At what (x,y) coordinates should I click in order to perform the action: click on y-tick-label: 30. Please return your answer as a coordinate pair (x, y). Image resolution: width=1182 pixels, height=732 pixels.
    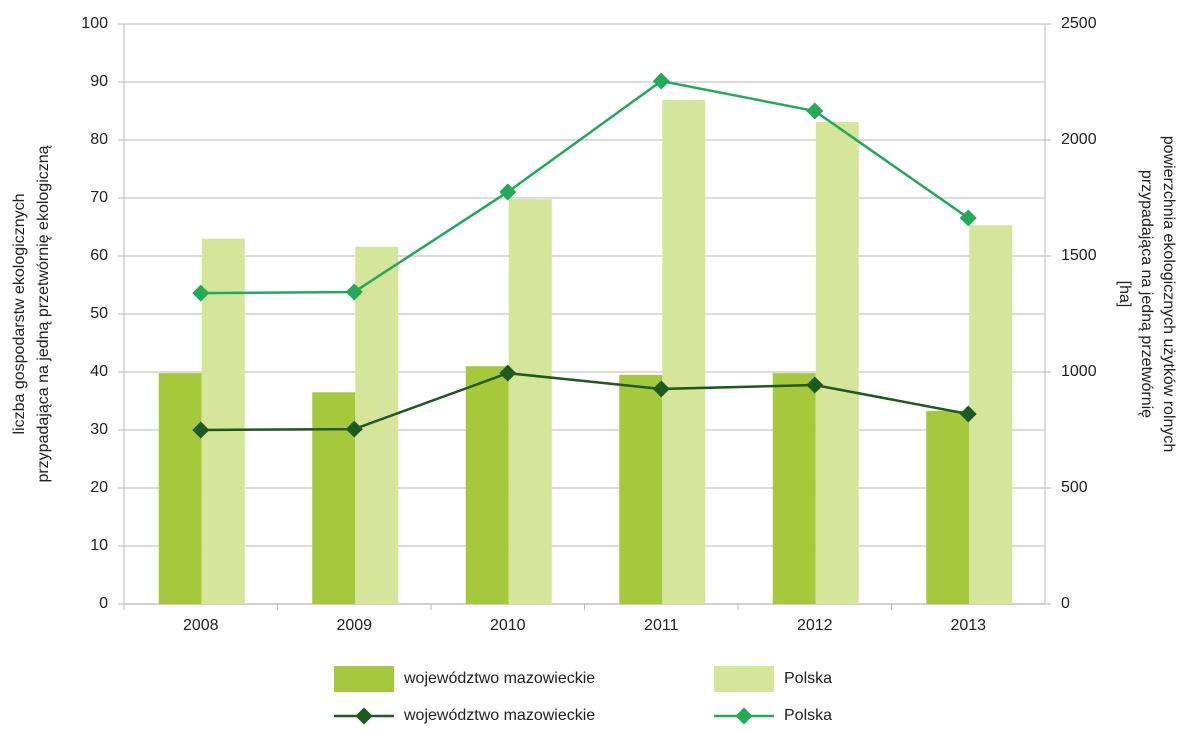
    Looking at the image, I should click on (99, 429).